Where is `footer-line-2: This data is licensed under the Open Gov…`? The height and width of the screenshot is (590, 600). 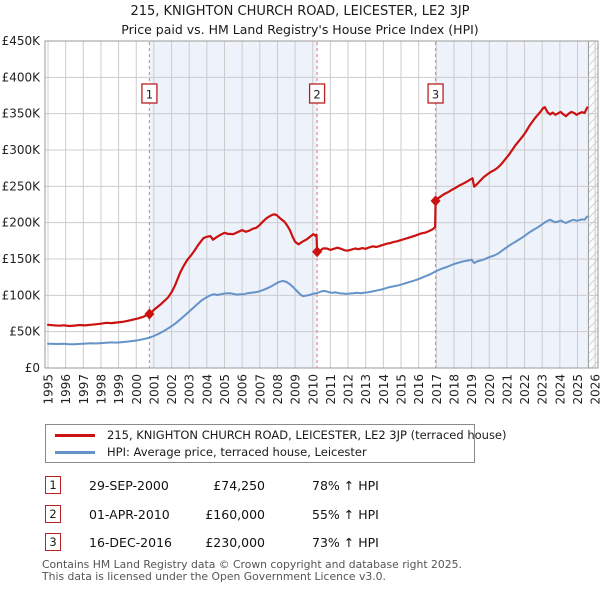
footer-line-2: This data is licensed under the Open Gov… is located at coordinates (214, 576).